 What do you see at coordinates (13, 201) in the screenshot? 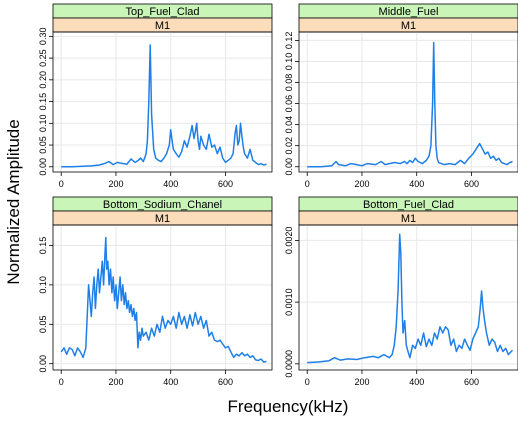
I see `y-axis-title: Normalized Amplitude` at bounding box center [13, 201].